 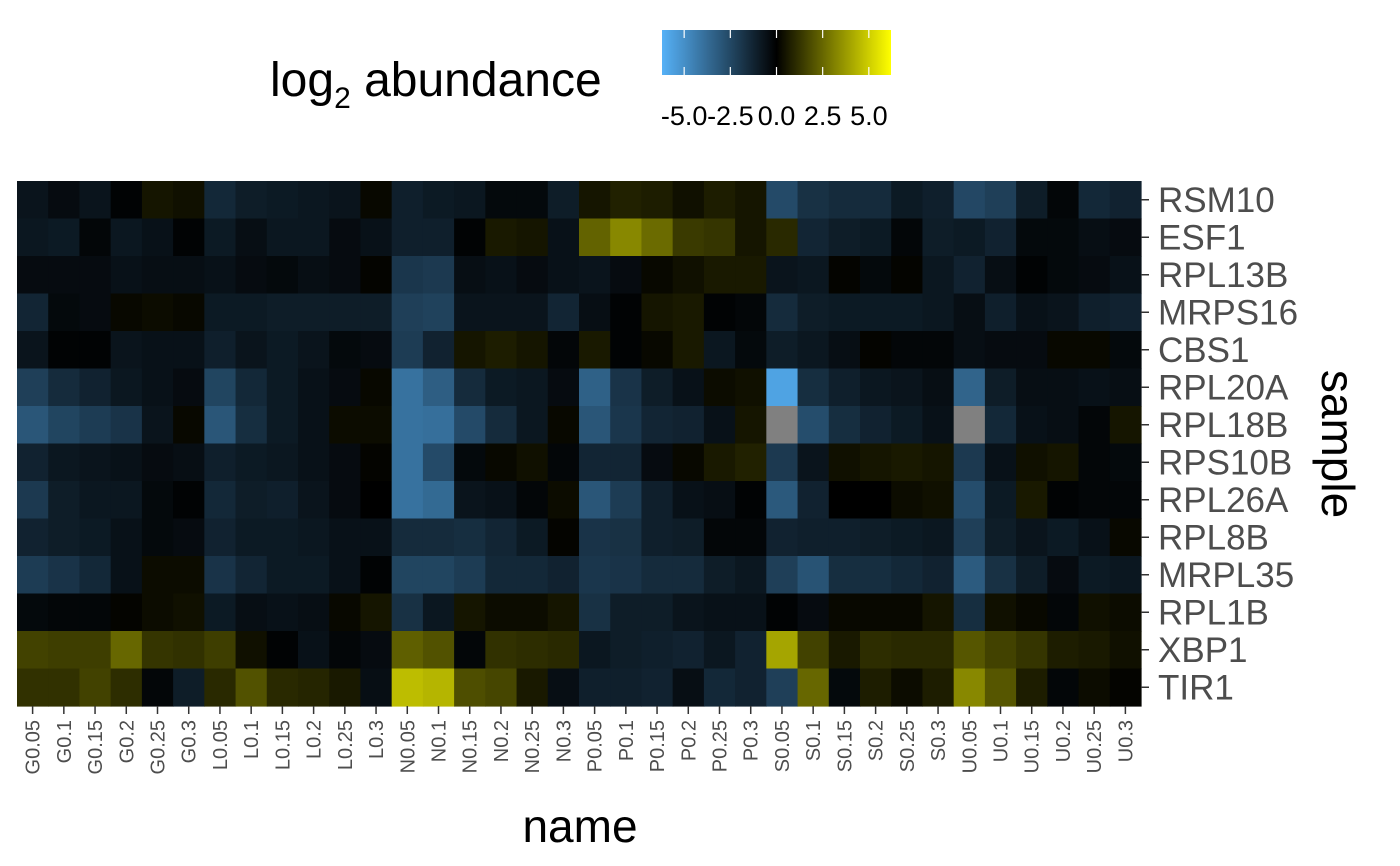 I want to click on x-tick-label: U0.15, so click(x=1033, y=746).